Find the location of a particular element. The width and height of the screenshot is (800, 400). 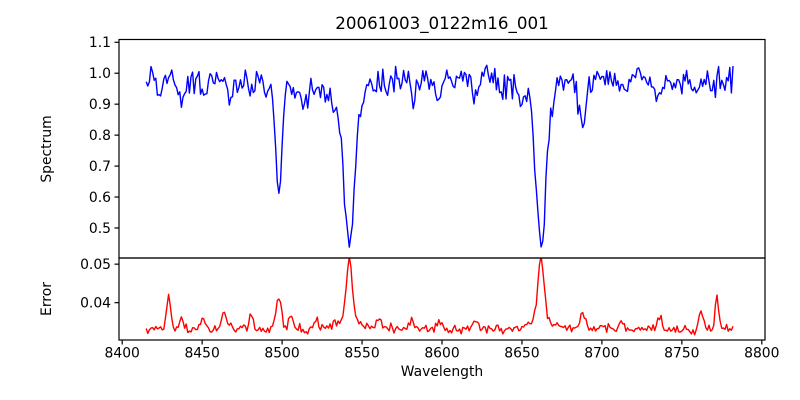

xtick-label: 8450 is located at coordinates (201, 354).